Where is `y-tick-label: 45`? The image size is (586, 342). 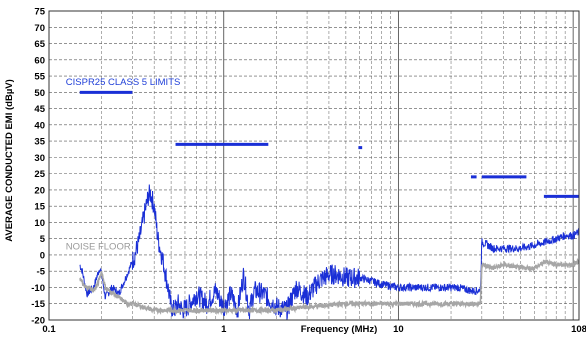 y-tick-label: 45 is located at coordinates (39, 109).